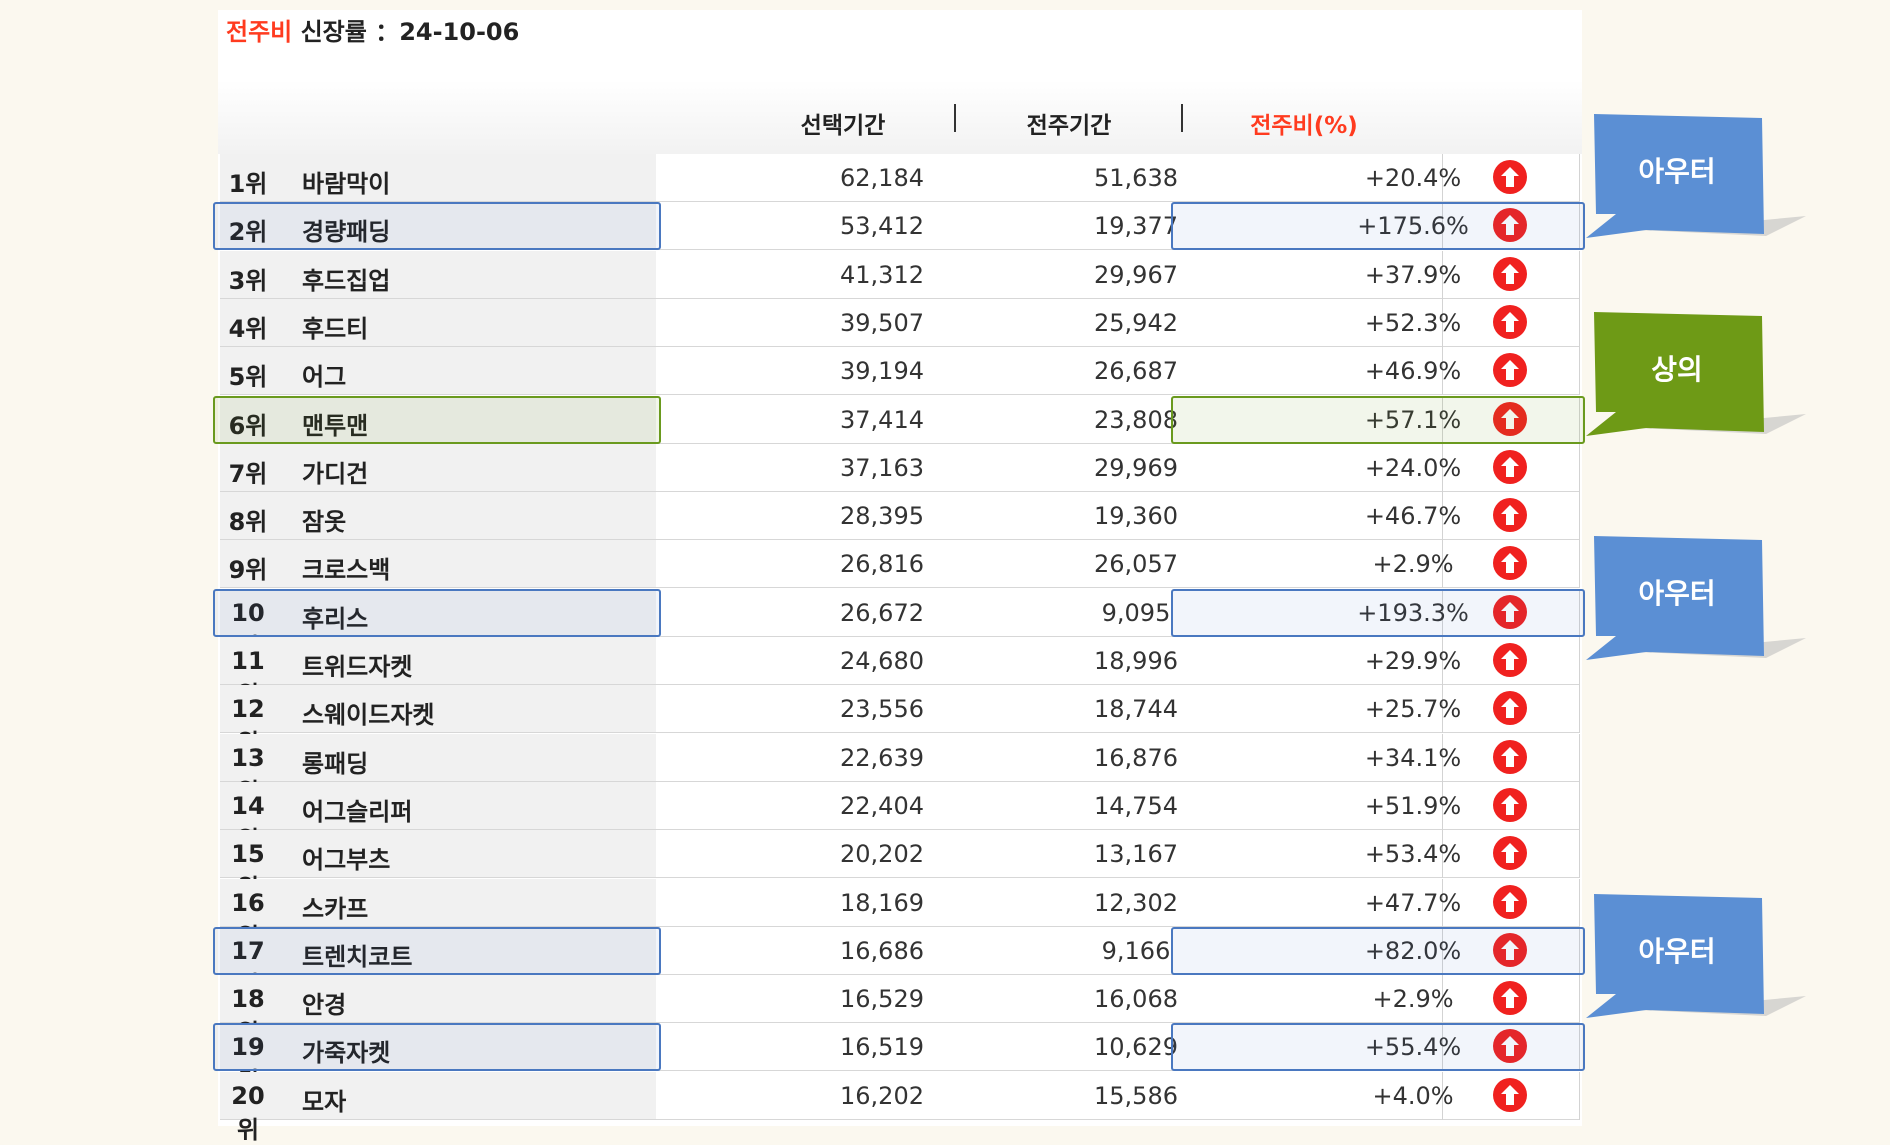  I want to click on table-header, so click(900, 117).